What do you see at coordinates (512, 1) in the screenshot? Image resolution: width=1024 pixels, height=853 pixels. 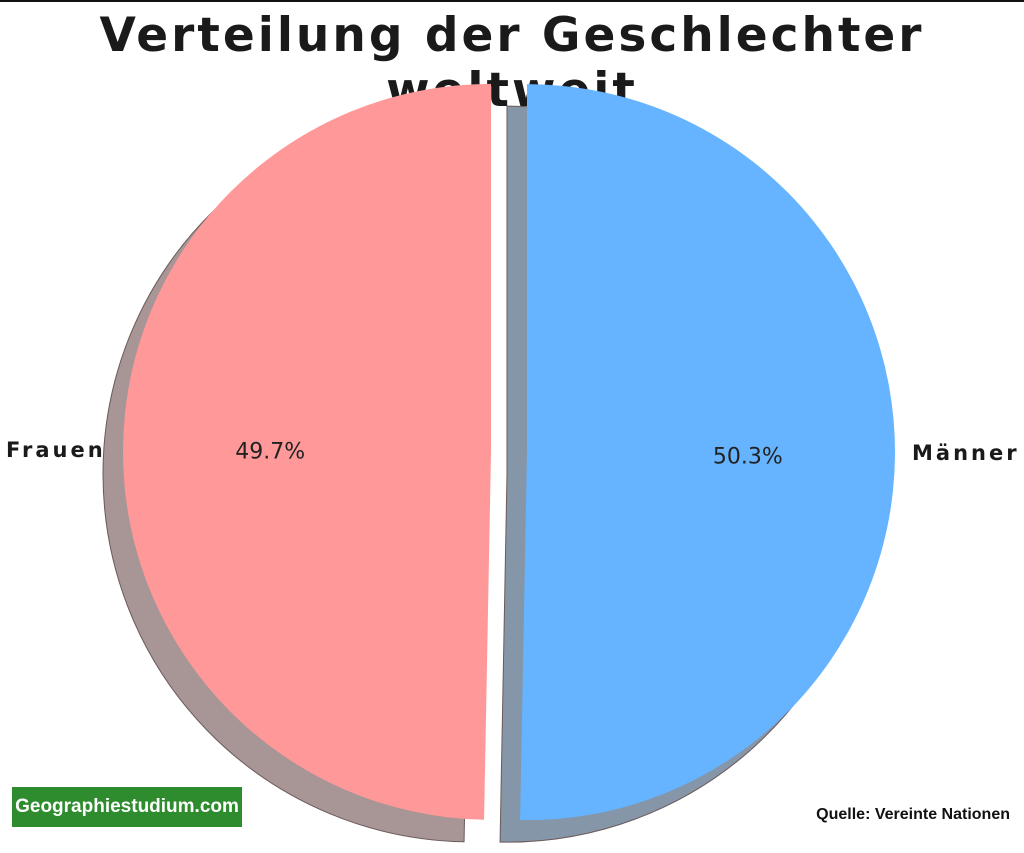 I see `top-rule` at bounding box center [512, 1].